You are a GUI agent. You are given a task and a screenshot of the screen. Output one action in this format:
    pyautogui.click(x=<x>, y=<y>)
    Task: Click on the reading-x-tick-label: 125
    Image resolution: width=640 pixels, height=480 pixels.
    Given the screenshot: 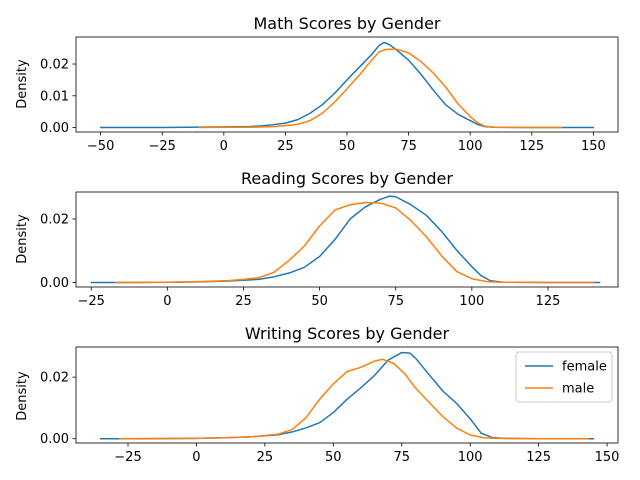 What is the action you would take?
    pyautogui.click(x=548, y=301)
    